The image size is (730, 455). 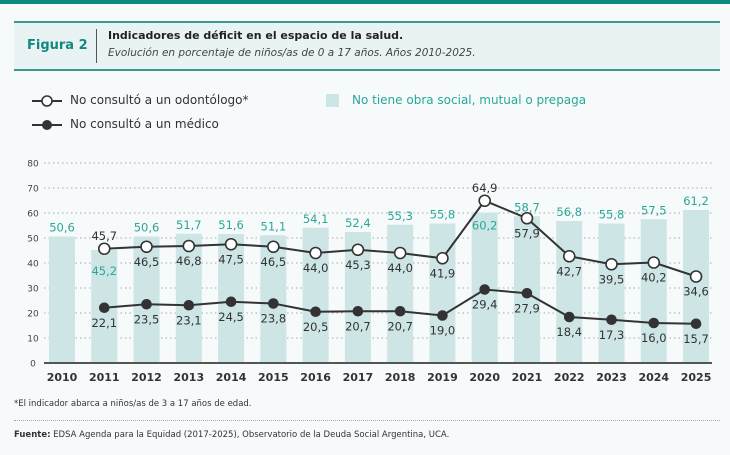 What do you see at coordinates (189, 320) in the screenshot?
I see `medico-value-label: 23,1` at bounding box center [189, 320].